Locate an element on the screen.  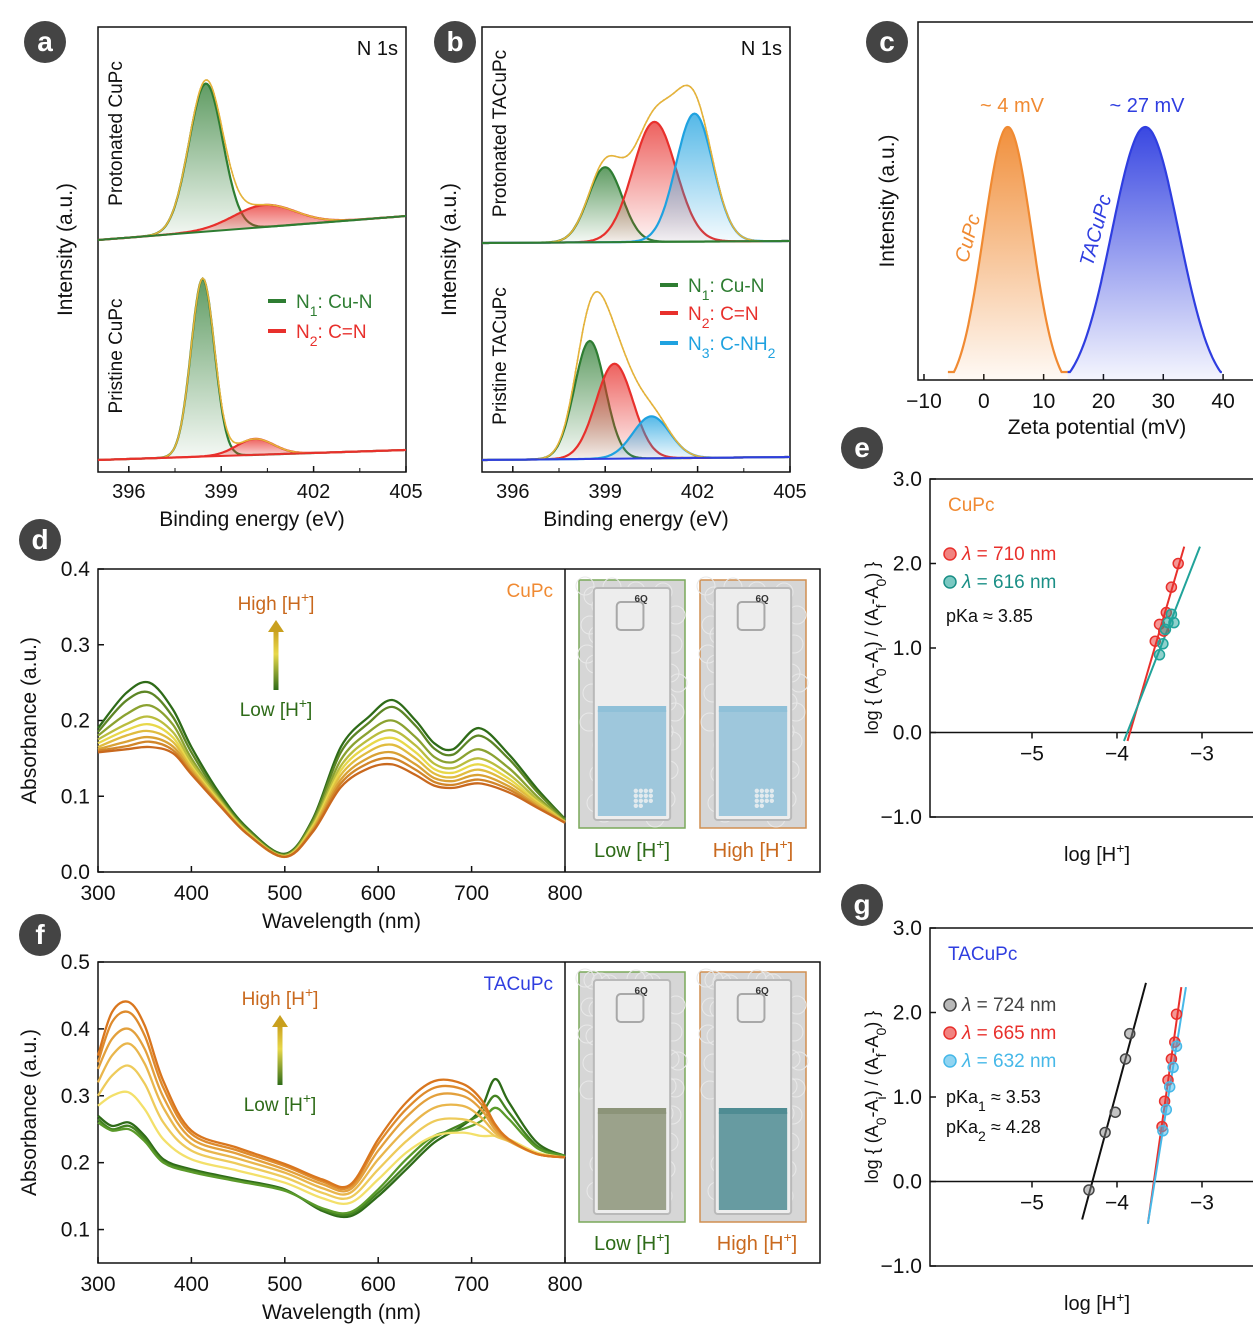
legend-616-marker is located at coordinates (950, 582).